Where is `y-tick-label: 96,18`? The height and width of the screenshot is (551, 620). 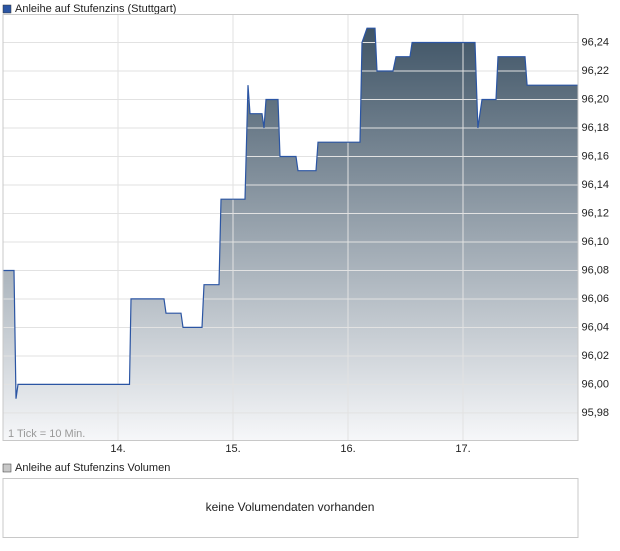
y-tick-label: 96,18 is located at coordinates (595, 128).